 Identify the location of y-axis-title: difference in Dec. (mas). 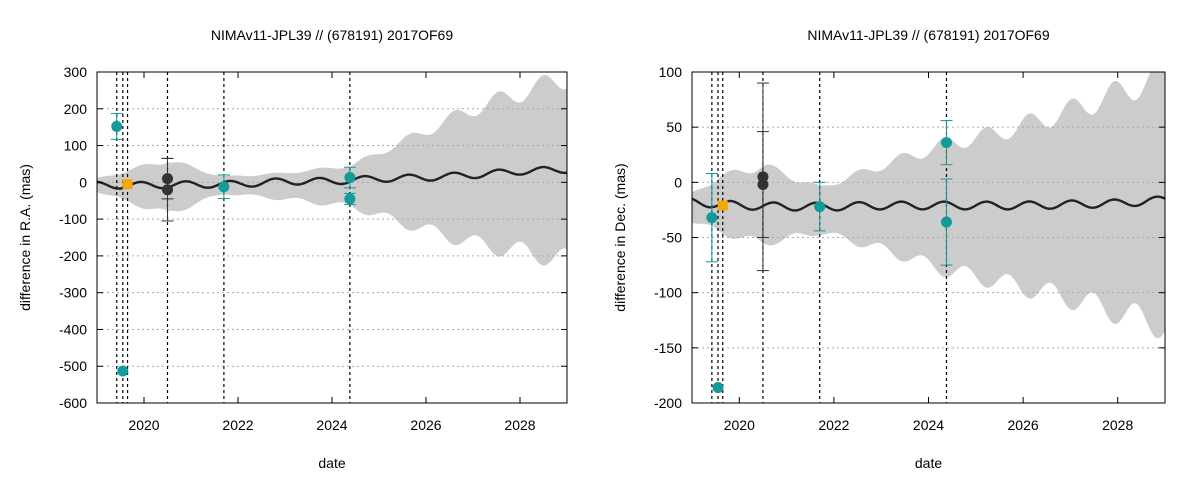
(620, 237).